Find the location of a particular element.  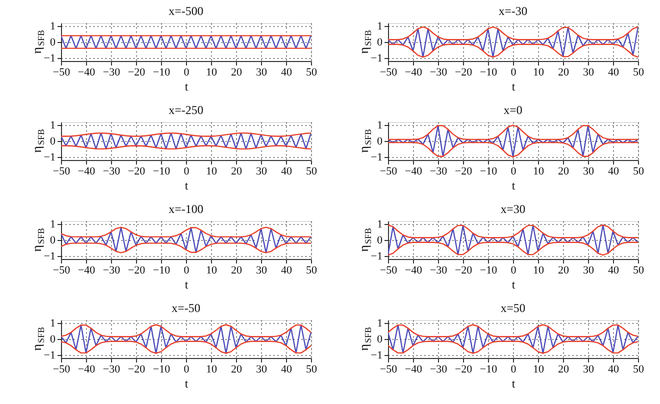

chart-title: x=50 is located at coordinates (513, 308).